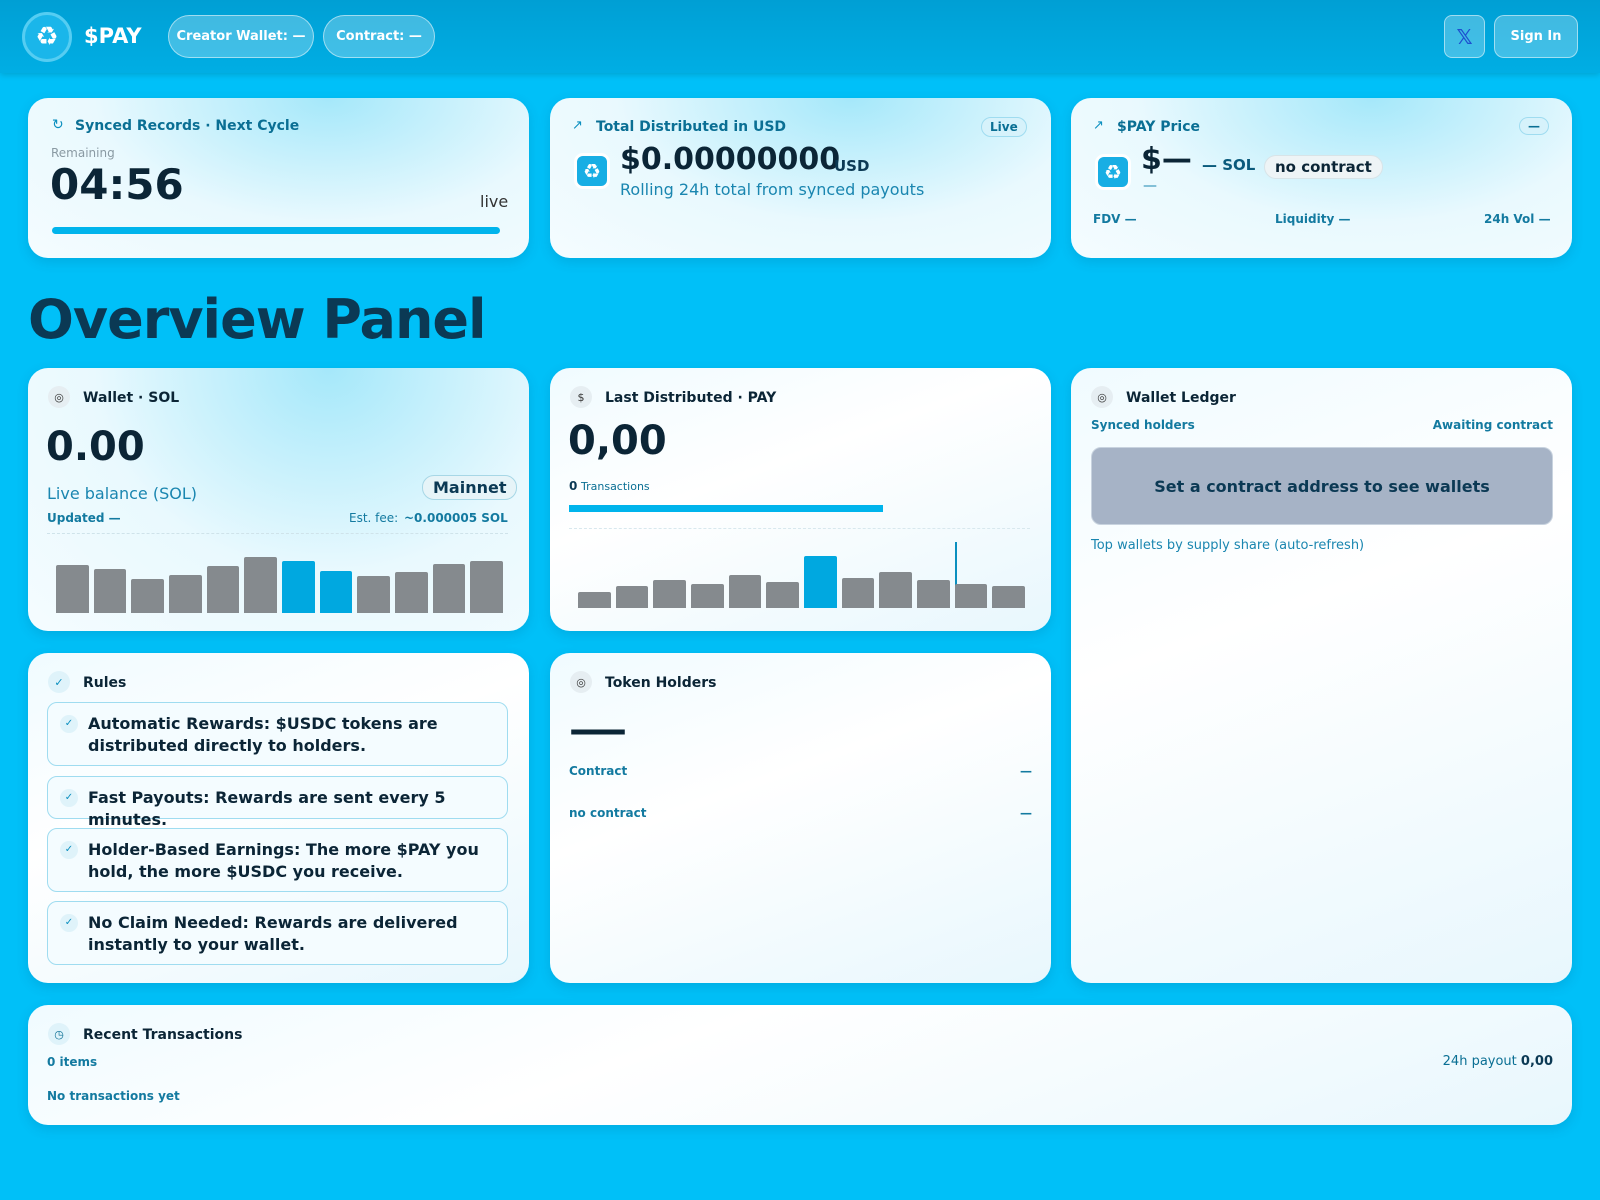 The height and width of the screenshot is (1200, 1600). Describe the element at coordinates (1464, 36) in the screenshot. I see `x-link: 𝕏` at that location.